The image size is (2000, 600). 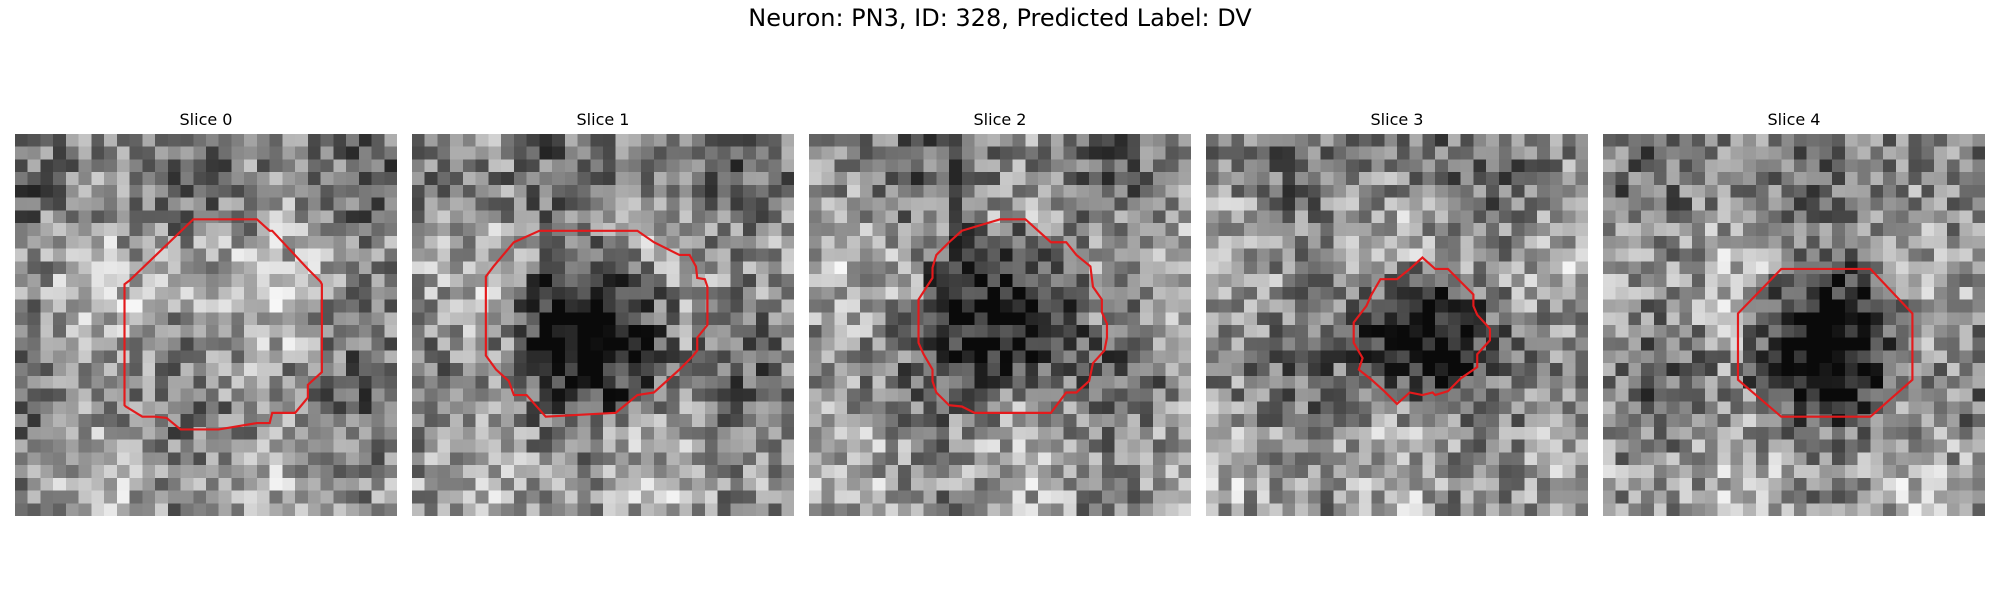 I want to click on slice-panel-3: Slice 3, so click(x=1397, y=312).